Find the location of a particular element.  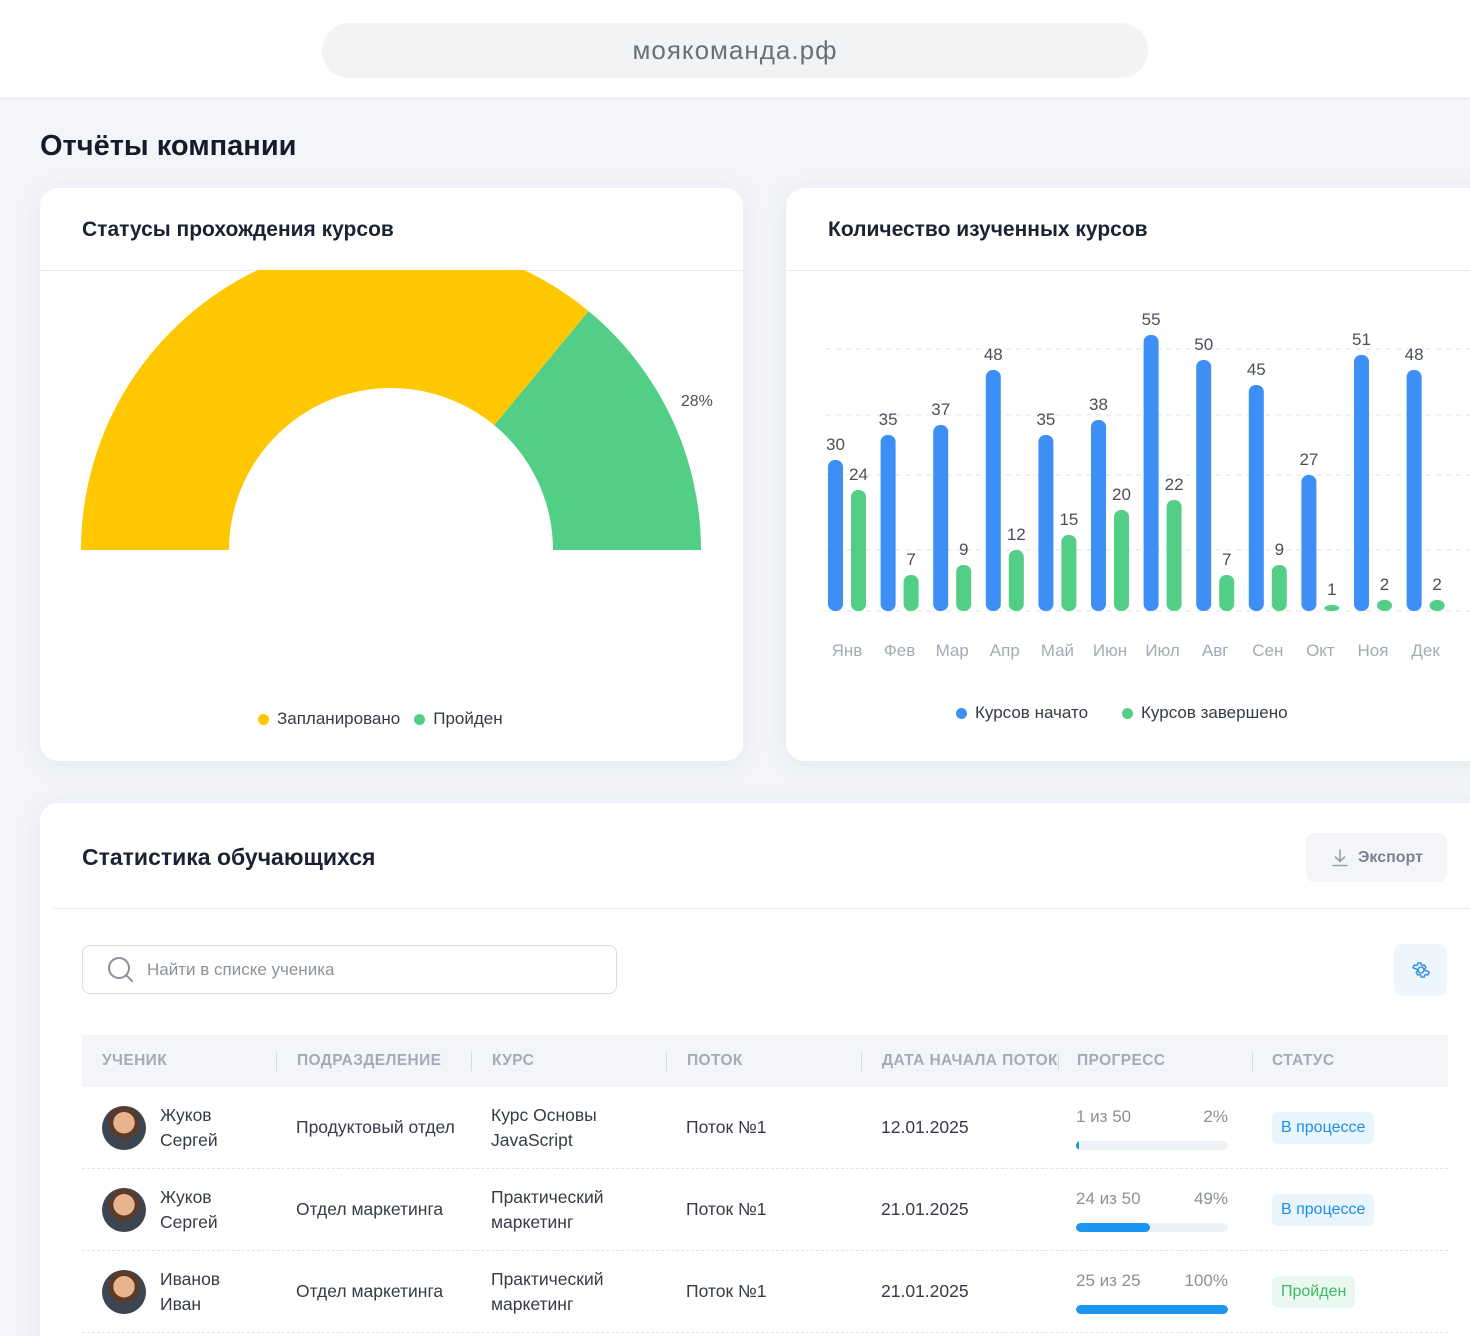

address-bar: моякоманда.рф is located at coordinates (735, 50).